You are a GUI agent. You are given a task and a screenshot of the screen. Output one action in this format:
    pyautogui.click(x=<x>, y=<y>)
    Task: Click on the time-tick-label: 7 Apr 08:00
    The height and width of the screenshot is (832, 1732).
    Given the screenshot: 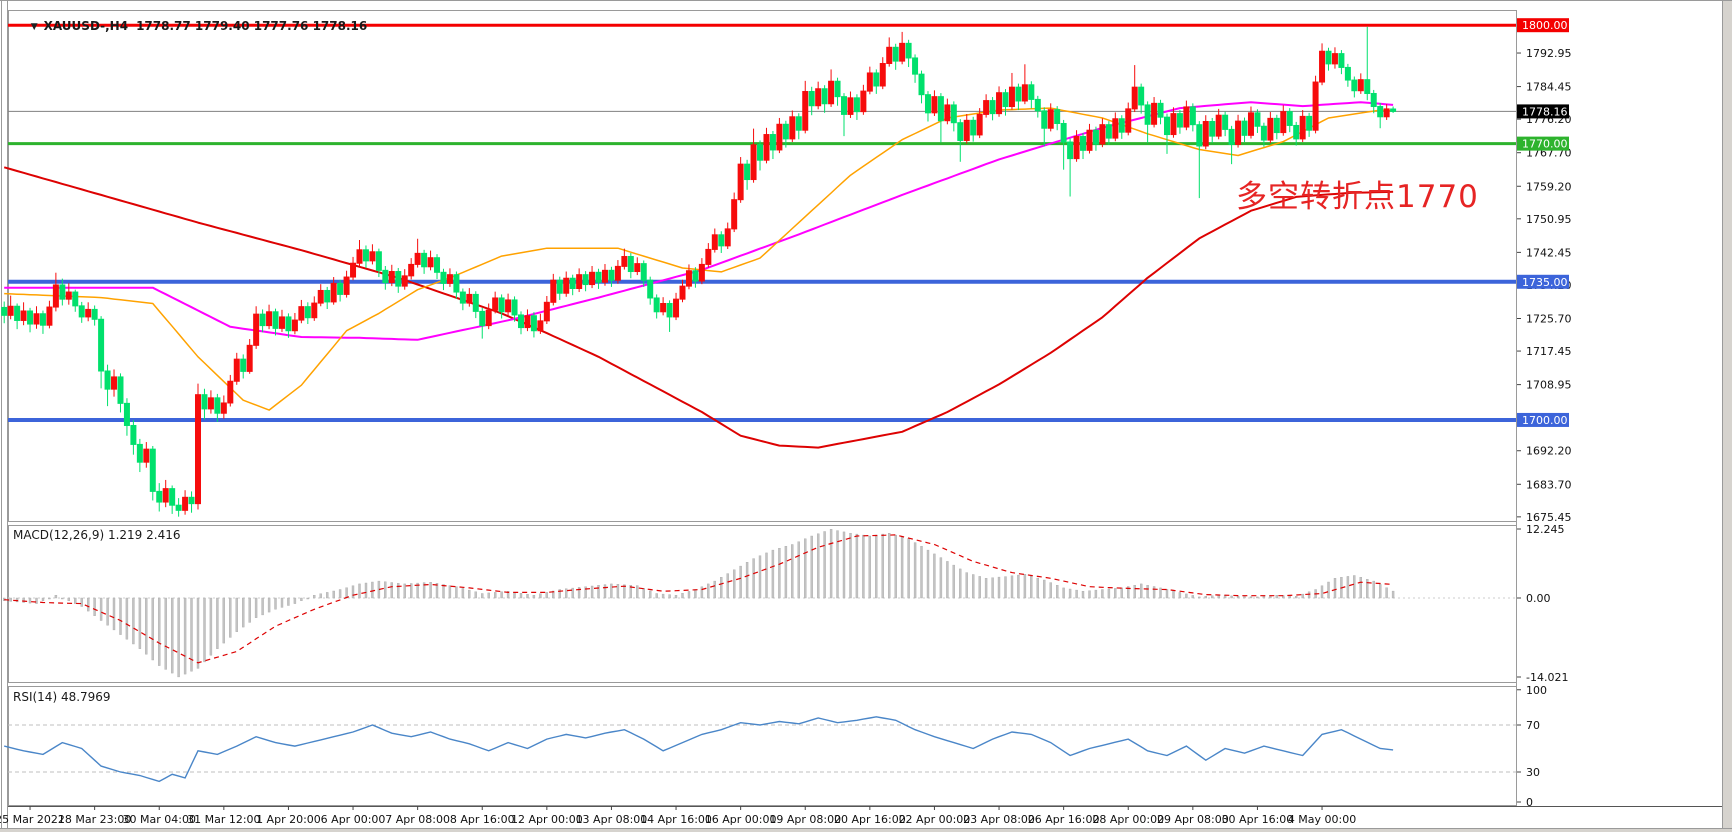 What is the action you would take?
    pyautogui.click(x=417, y=819)
    